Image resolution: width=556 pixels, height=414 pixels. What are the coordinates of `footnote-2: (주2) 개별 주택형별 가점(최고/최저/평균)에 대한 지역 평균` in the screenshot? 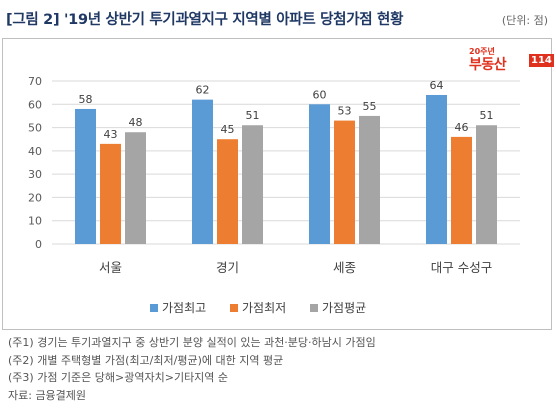 It's located at (146, 360).